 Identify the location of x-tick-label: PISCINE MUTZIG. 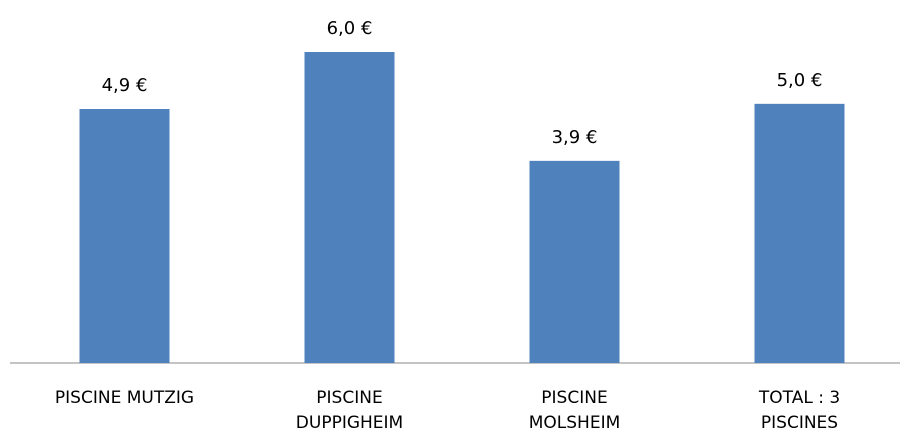
(124, 398).